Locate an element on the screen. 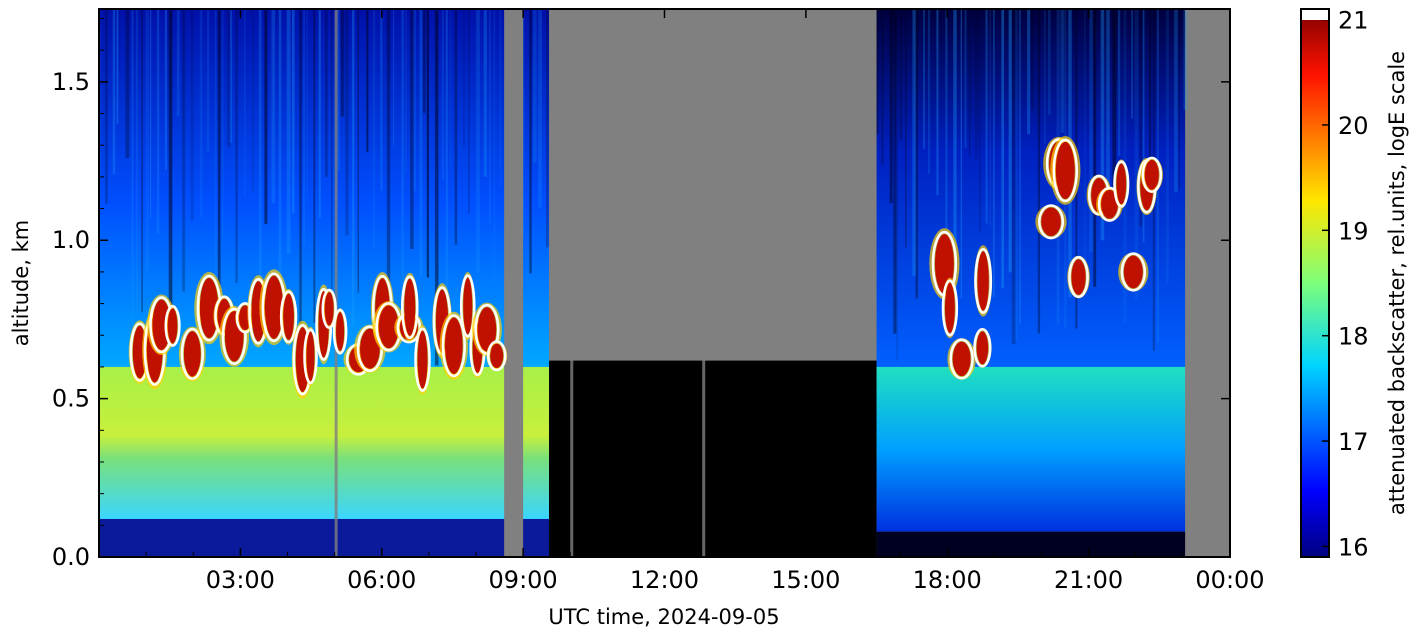  x-tick-label: 03:00 is located at coordinates (240, 580).